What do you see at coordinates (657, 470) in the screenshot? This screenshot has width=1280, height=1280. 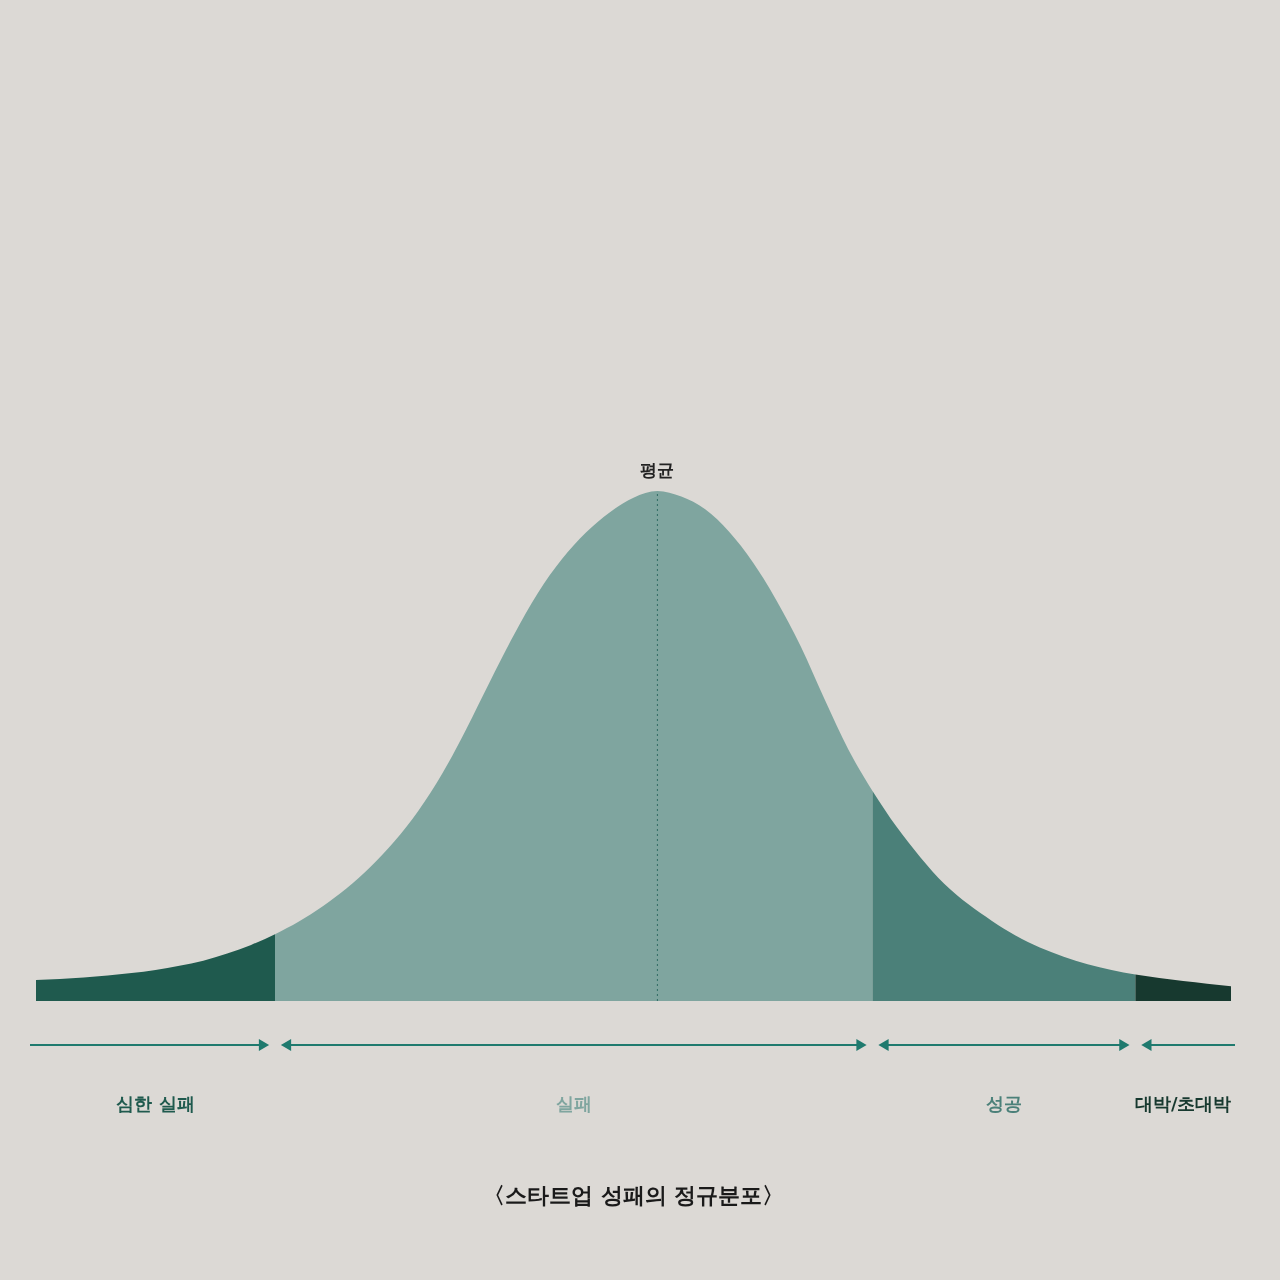 I see `annotation: 평균` at bounding box center [657, 470].